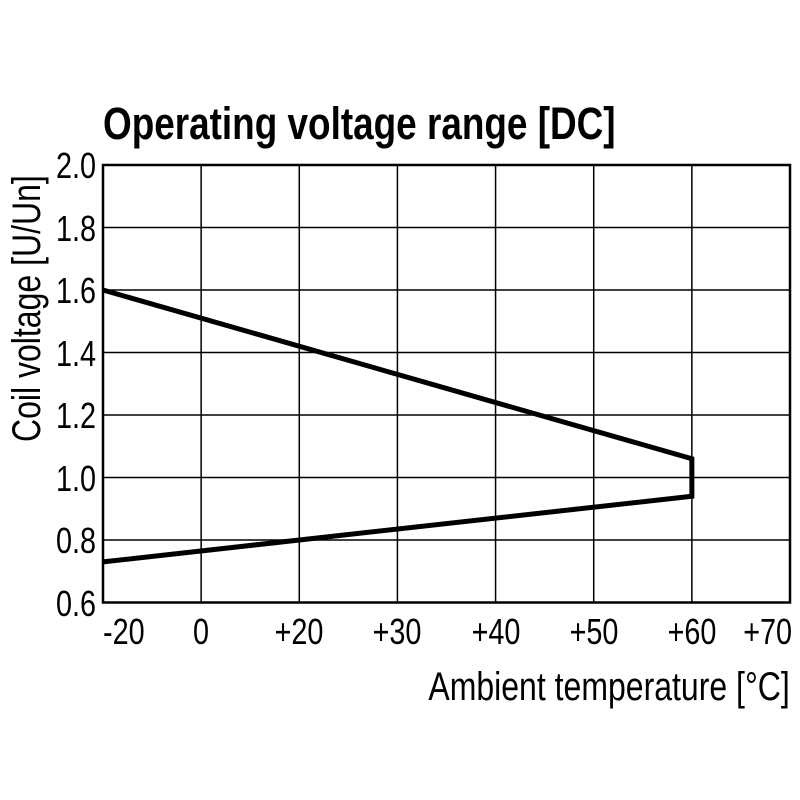  What do you see at coordinates (75, 603) in the screenshot?
I see `y-tick-label: 0.6` at bounding box center [75, 603].